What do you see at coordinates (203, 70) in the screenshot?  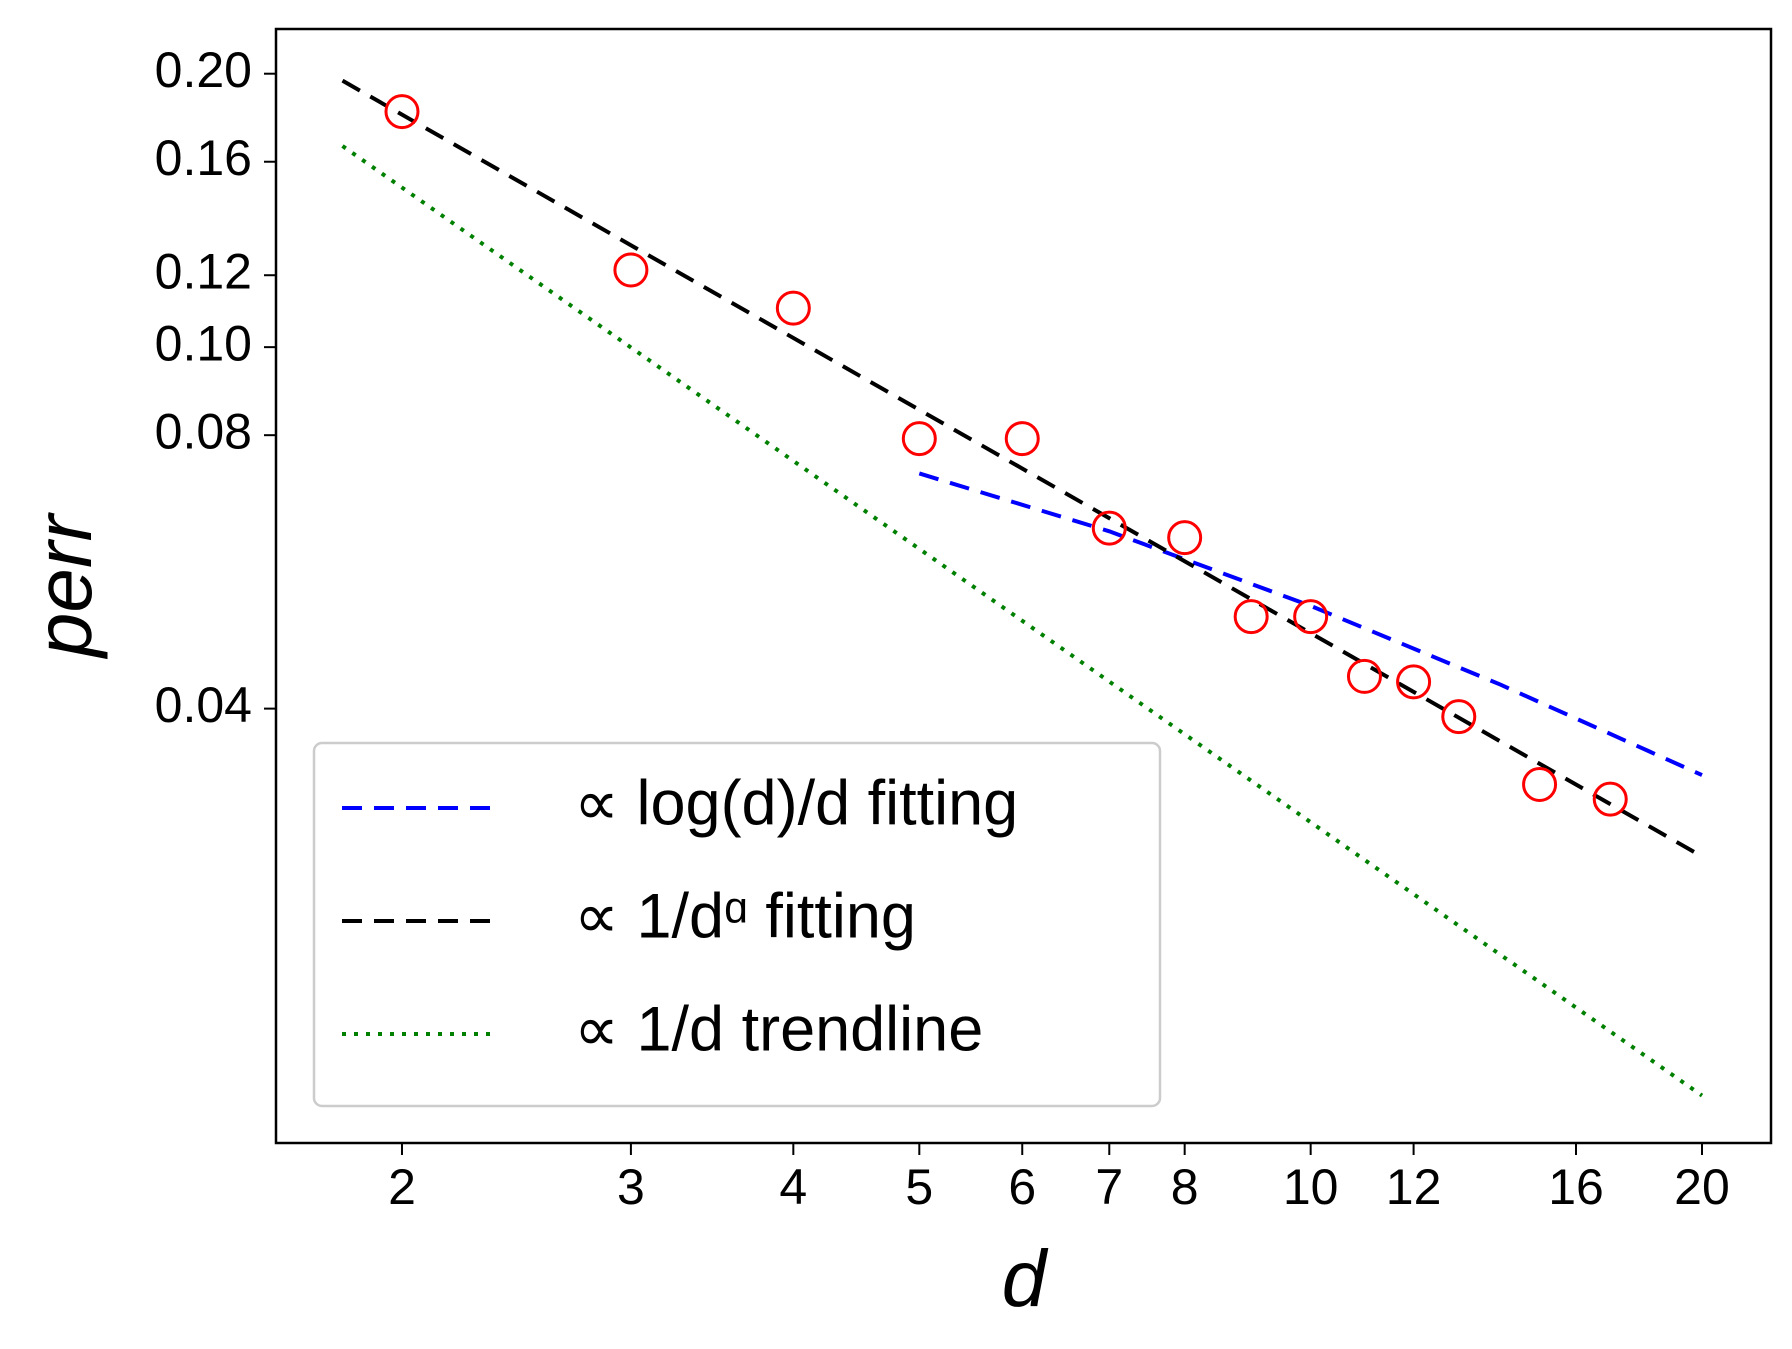 I see `y-tick-label: 0.20` at bounding box center [203, 70].